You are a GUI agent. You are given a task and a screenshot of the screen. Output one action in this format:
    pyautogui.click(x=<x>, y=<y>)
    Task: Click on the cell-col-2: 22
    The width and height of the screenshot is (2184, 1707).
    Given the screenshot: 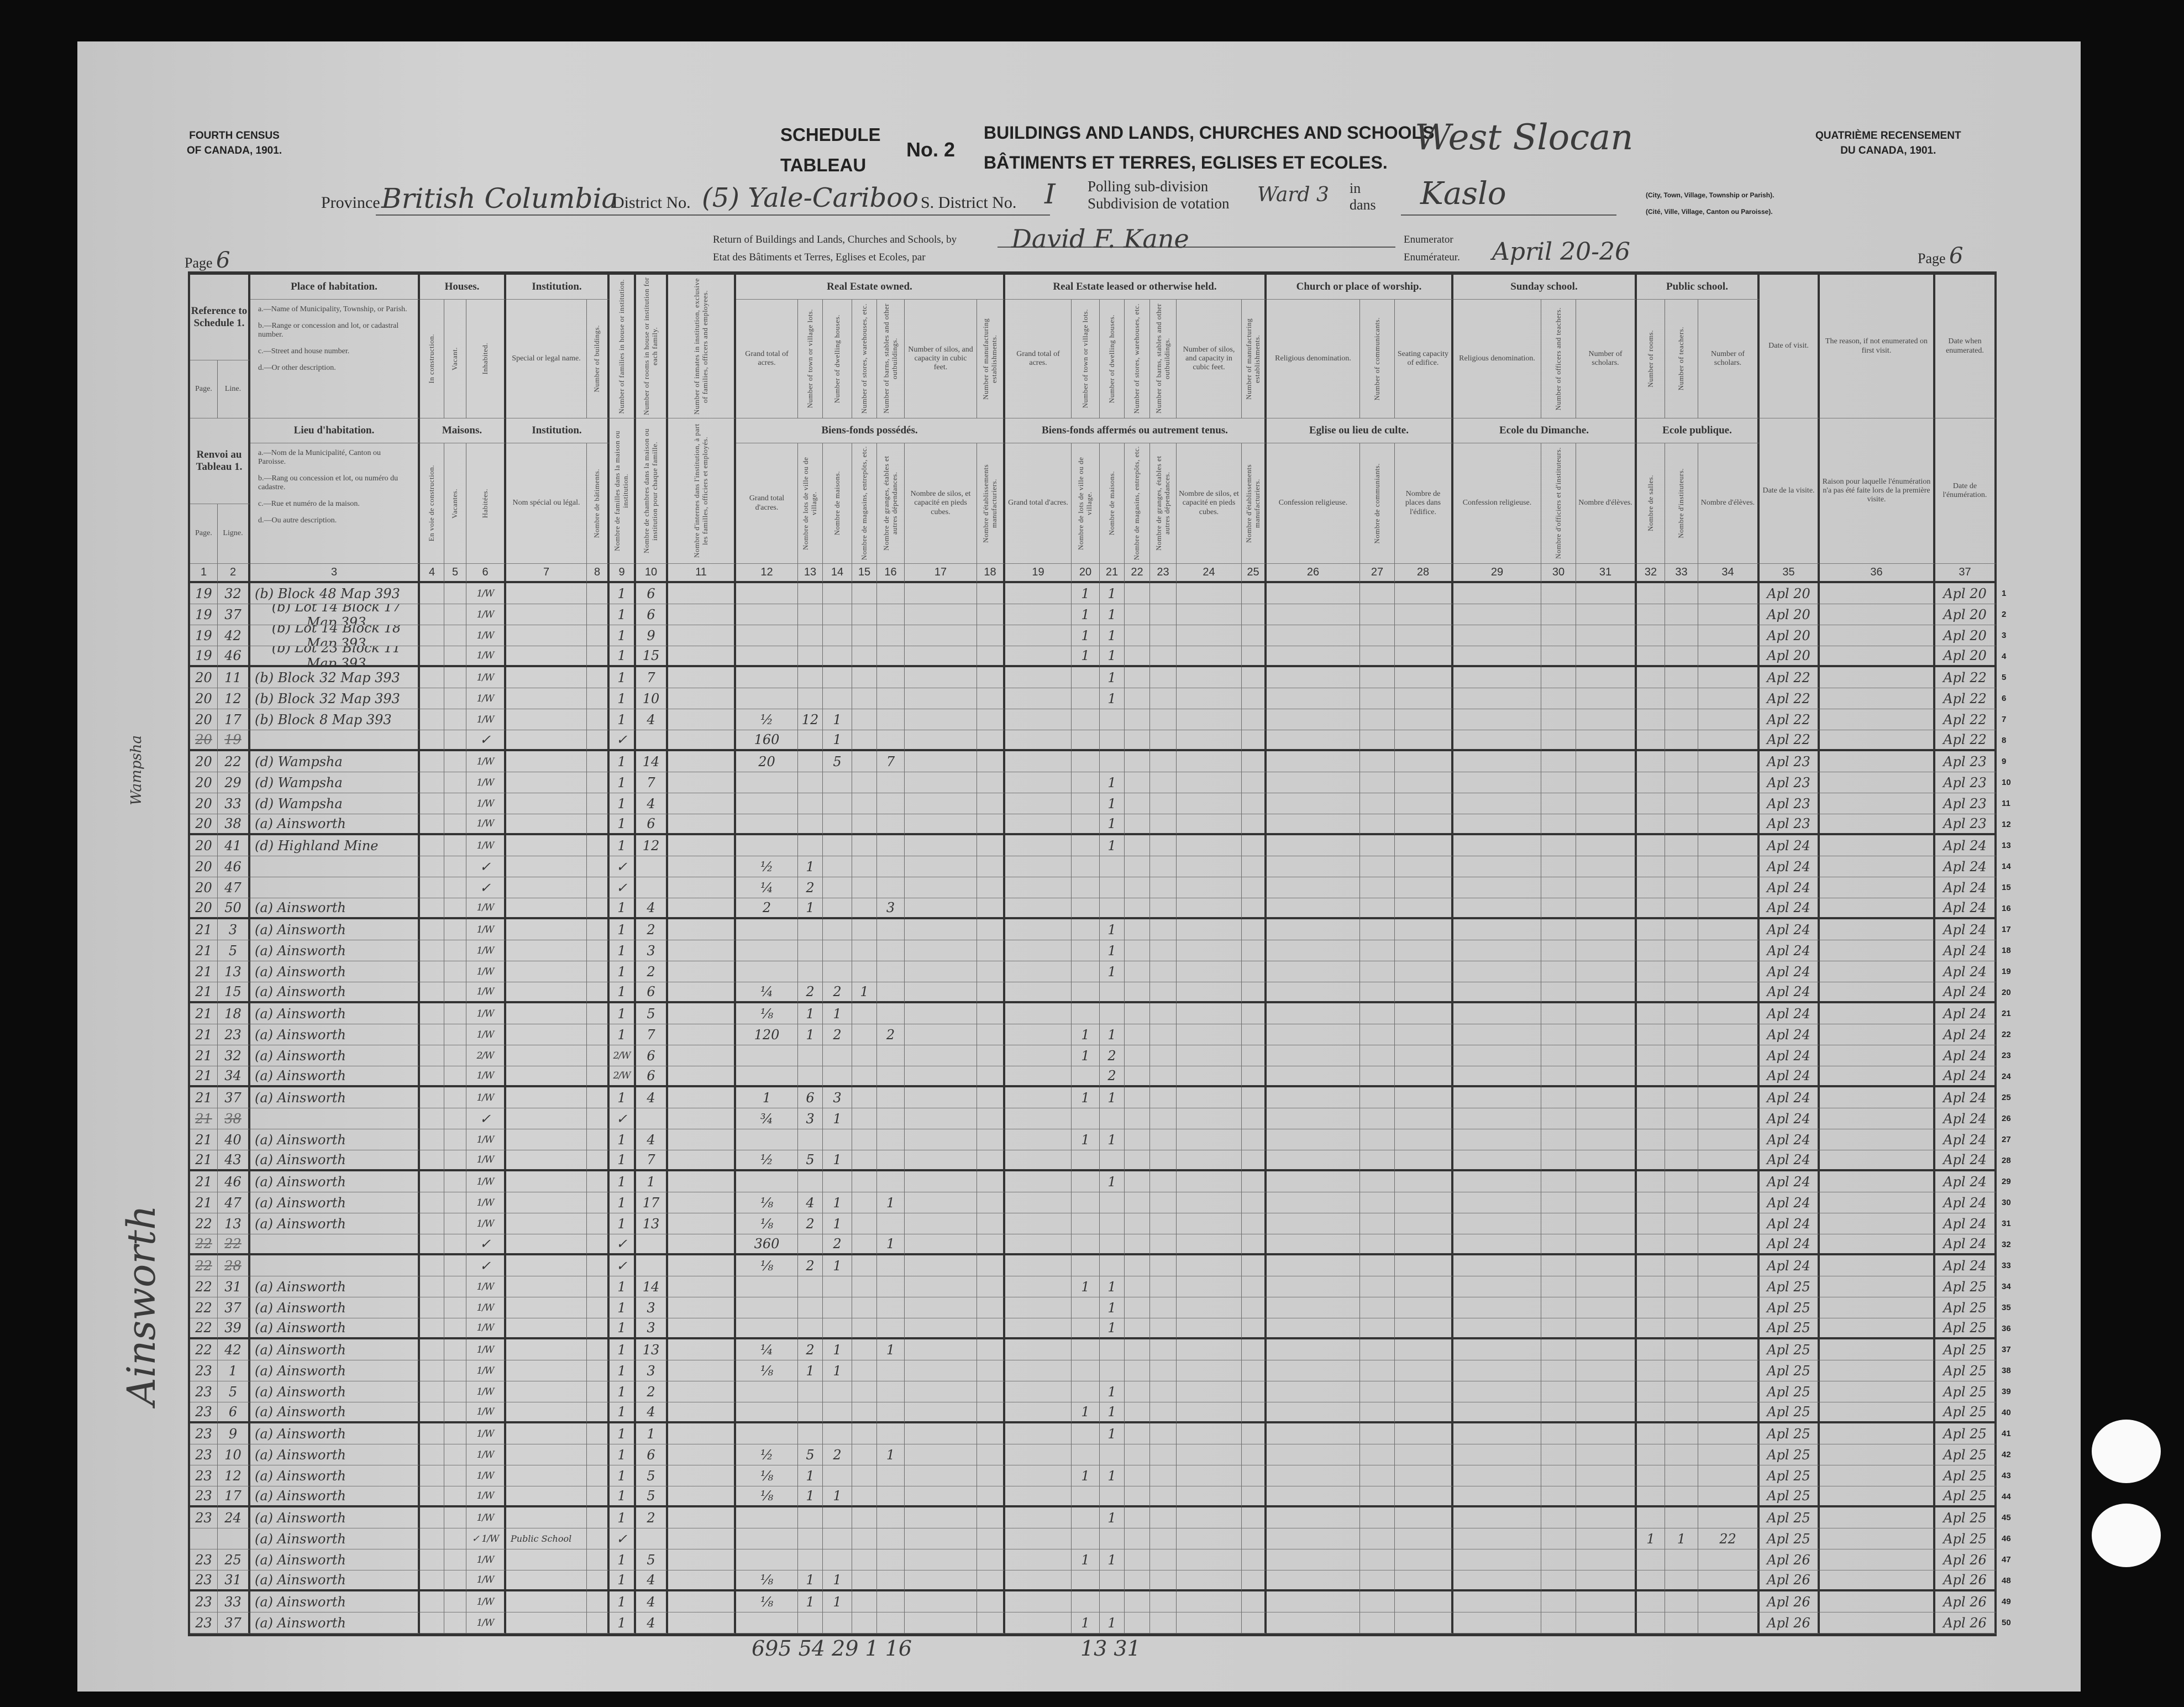 What is the action you would take?
    pyautogui.click(x=234, y=1244)
    